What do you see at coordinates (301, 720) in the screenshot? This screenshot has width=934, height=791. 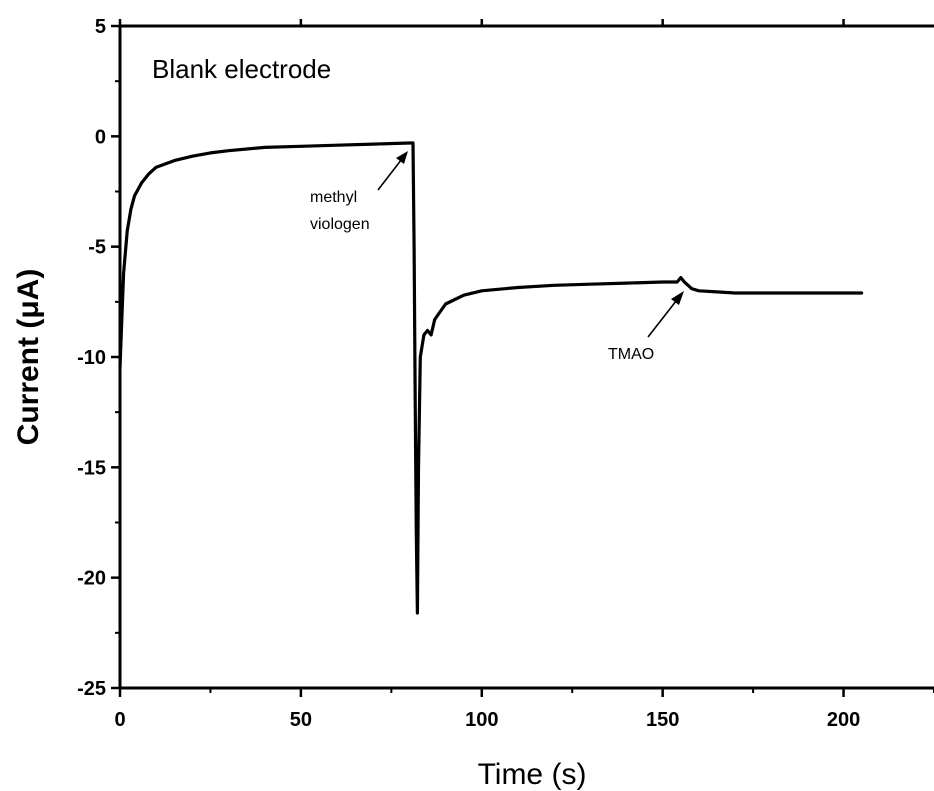 I see `x-tick-label: 50` at bounding box center [301, 720].